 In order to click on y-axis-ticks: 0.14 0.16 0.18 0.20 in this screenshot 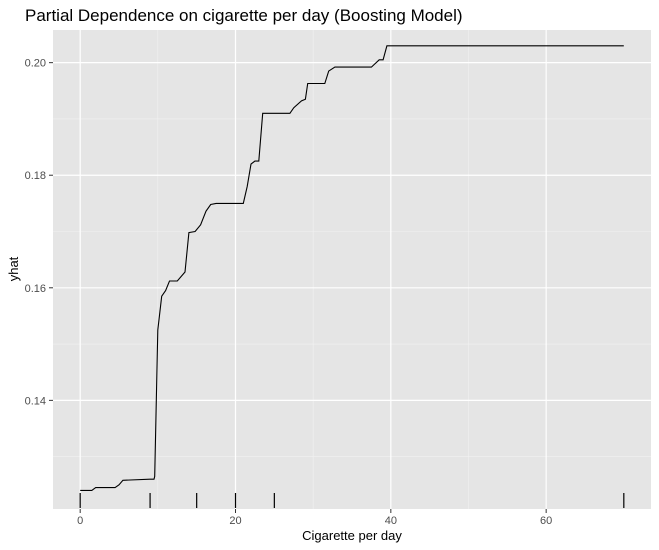, I will do `click(39, 232)`.